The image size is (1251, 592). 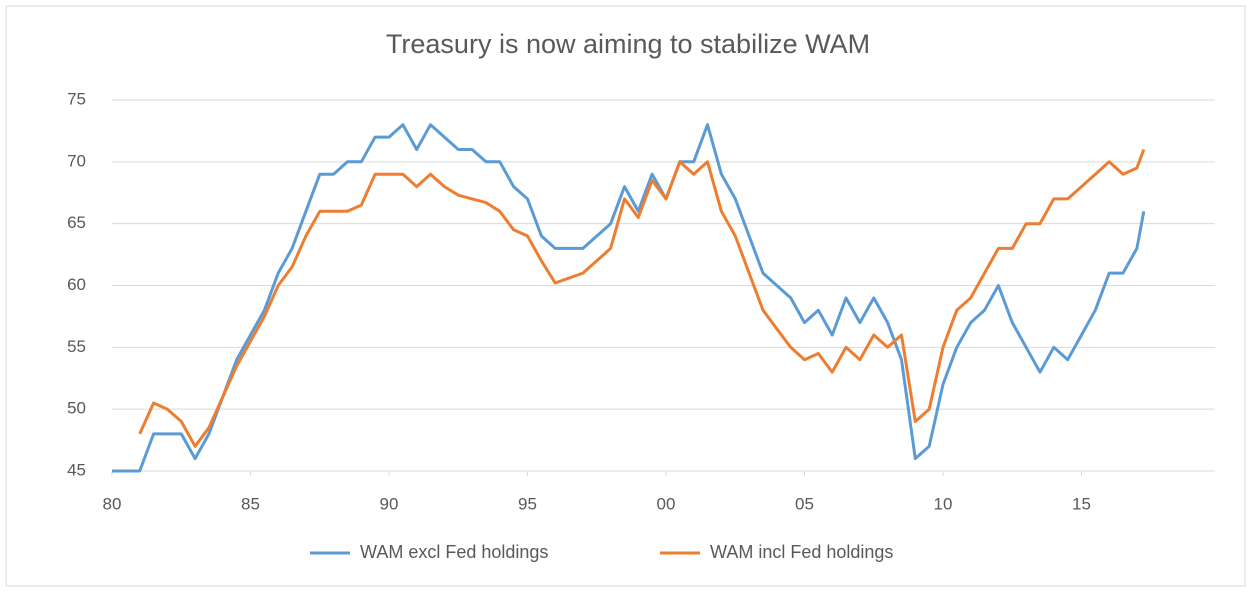 What do you see at coordinates (76, 408) in the screenshot?
I see `y-tick-label: 50` at bounding box center [76, 408].